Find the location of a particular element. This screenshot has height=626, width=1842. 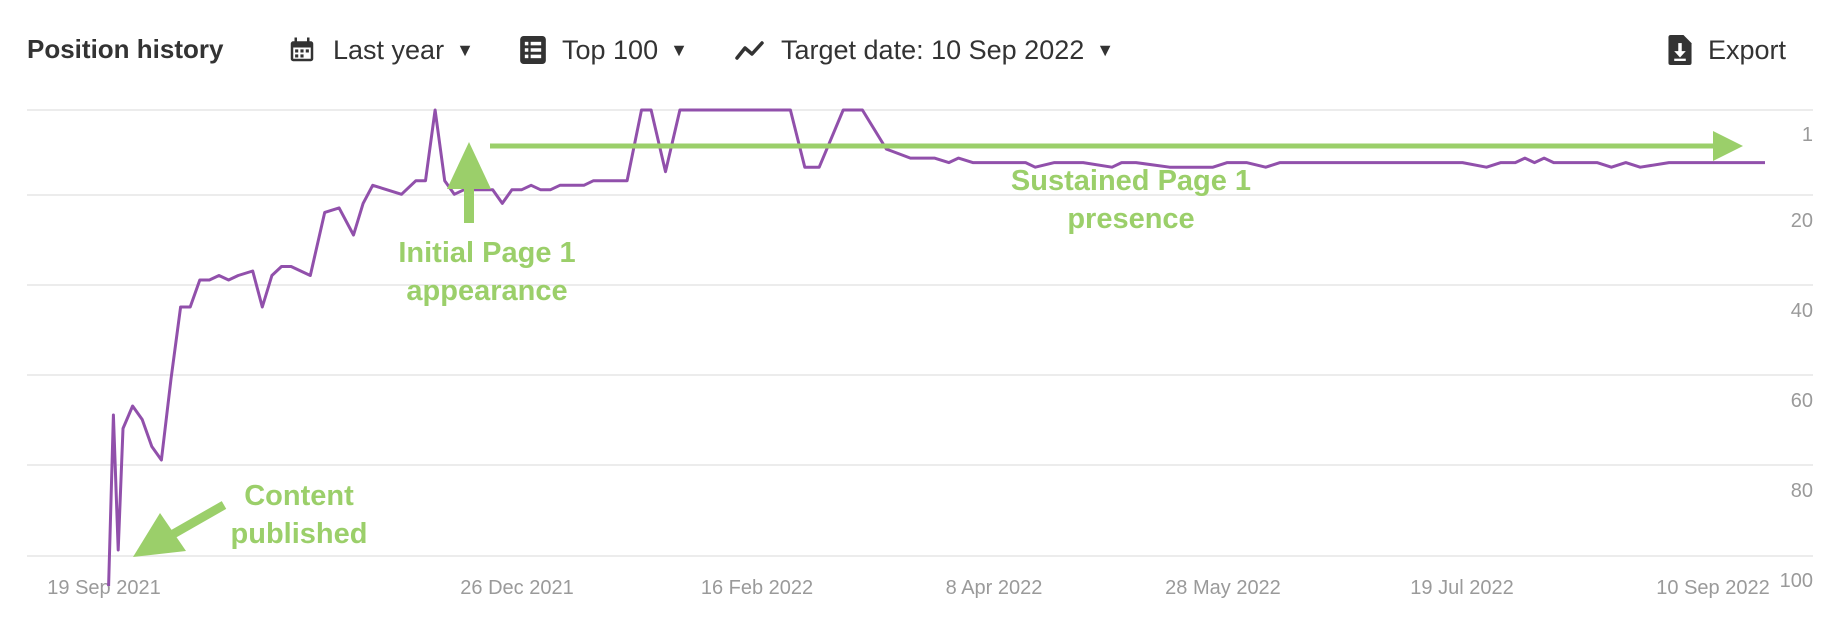

calendar-icon is located at coordinates (302, 49).